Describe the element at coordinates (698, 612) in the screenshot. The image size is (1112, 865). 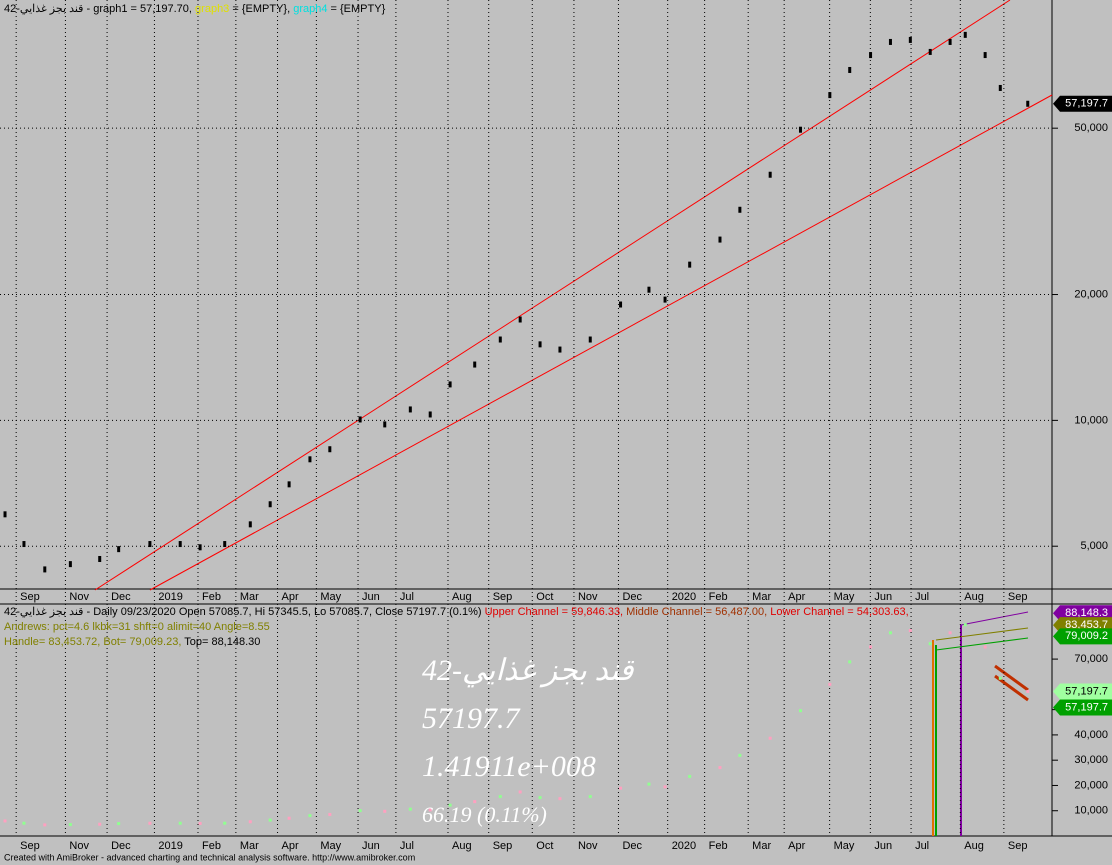
I see `header-part: Middle Channel = 56,487.00,` at that location.